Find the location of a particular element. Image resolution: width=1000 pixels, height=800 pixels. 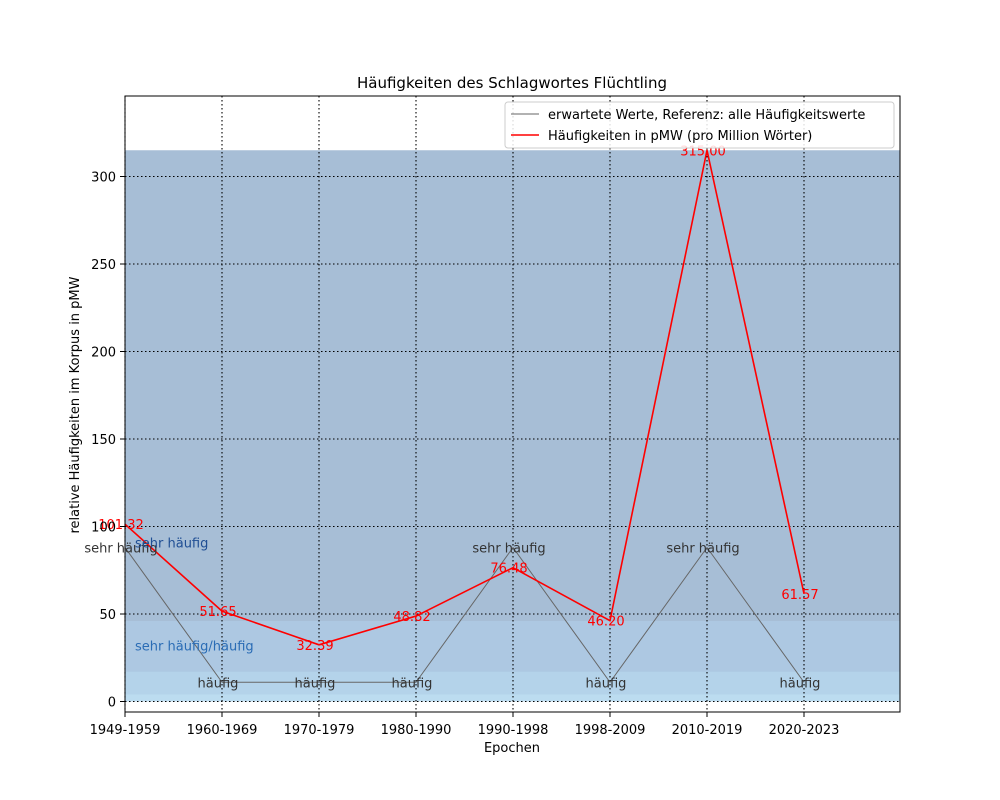

y-tick-label: 100 is located at coordinates (103, 528).